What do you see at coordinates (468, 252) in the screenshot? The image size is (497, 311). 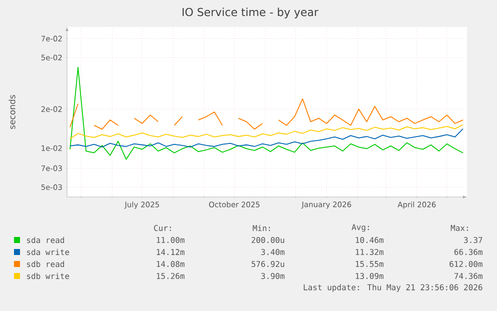 I see `text: 66.36m` at bounding box center [468, 252].